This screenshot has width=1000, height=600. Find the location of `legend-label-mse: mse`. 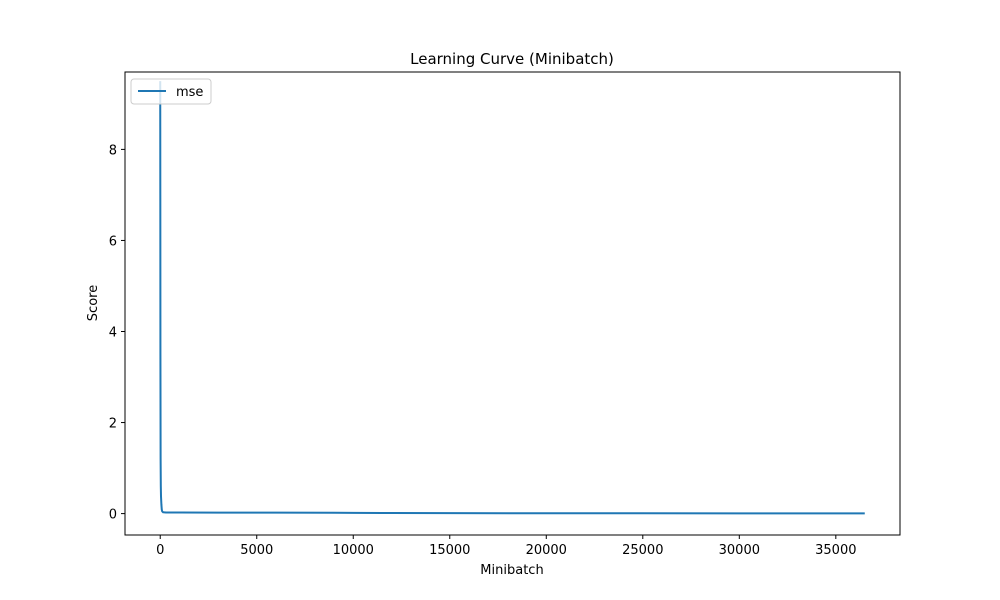

legend-label-mse: mse is located at coordinates (189, 92).